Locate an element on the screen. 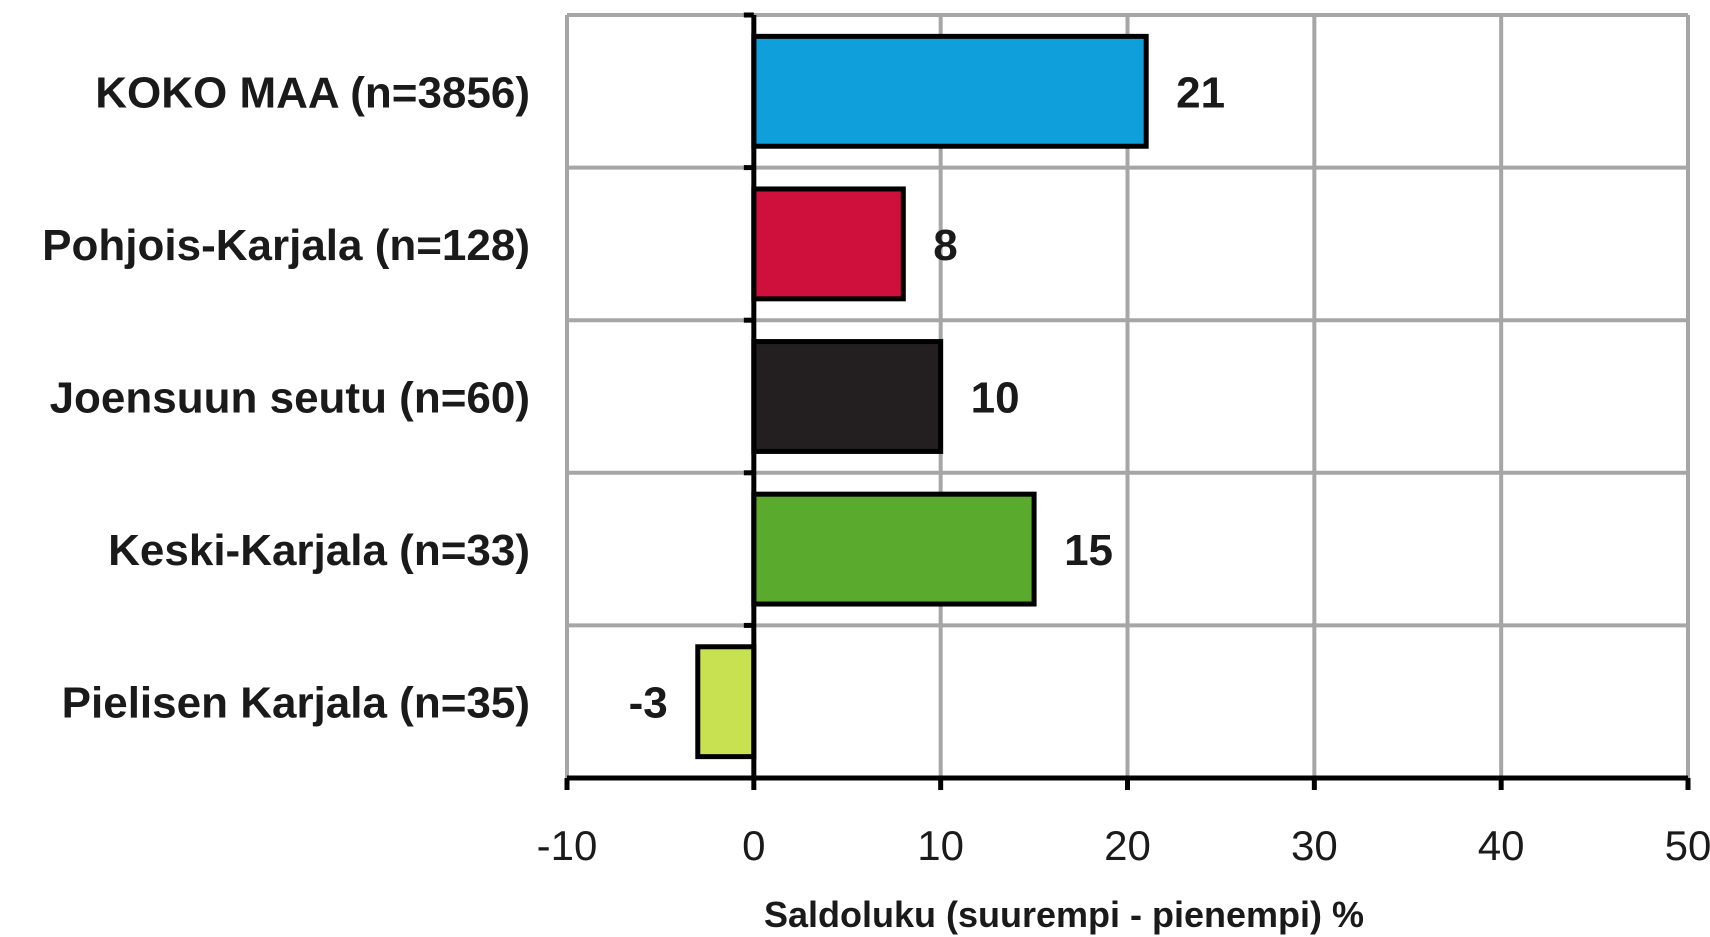  data-label: 8 is located at coordinates (945, 245).